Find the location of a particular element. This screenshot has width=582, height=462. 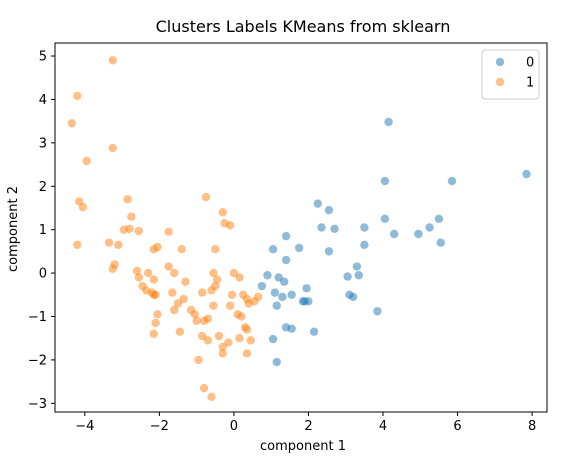

y-tick-label: 1 is located at coordinates (43, 230).